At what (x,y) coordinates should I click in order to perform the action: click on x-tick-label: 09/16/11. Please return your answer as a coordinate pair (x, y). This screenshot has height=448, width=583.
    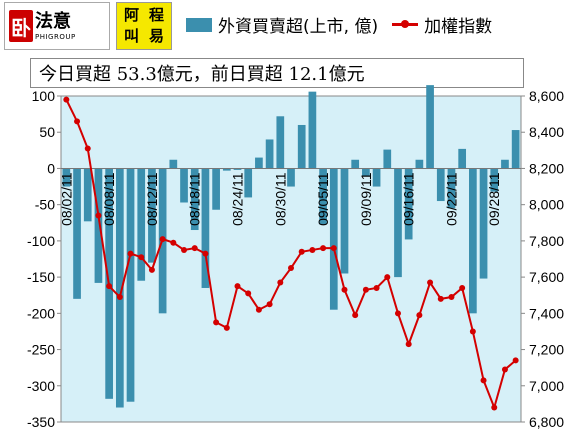
    Looking at the image, I should click on (409, 199).